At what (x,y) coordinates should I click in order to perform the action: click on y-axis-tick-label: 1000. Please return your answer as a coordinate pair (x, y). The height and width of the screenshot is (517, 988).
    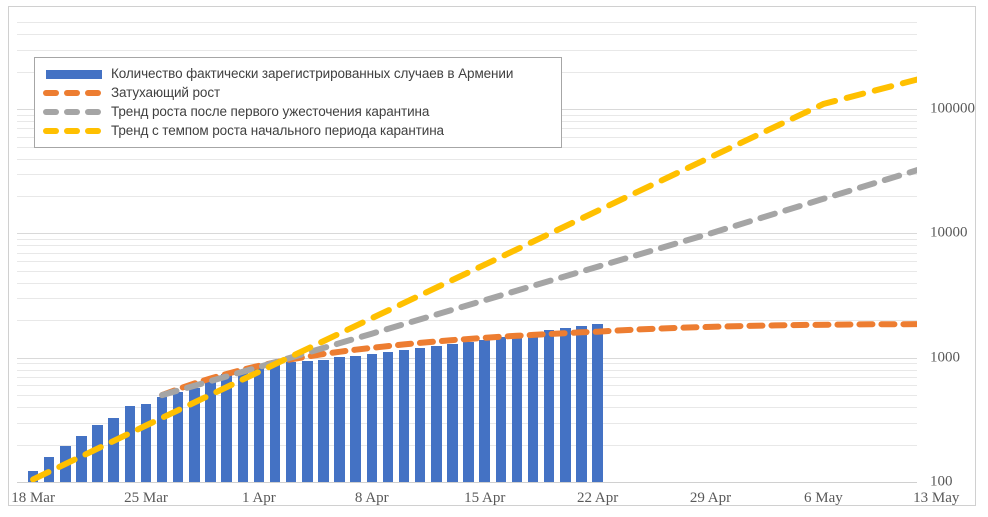
    Looking at the image, I should click on (945, 357).